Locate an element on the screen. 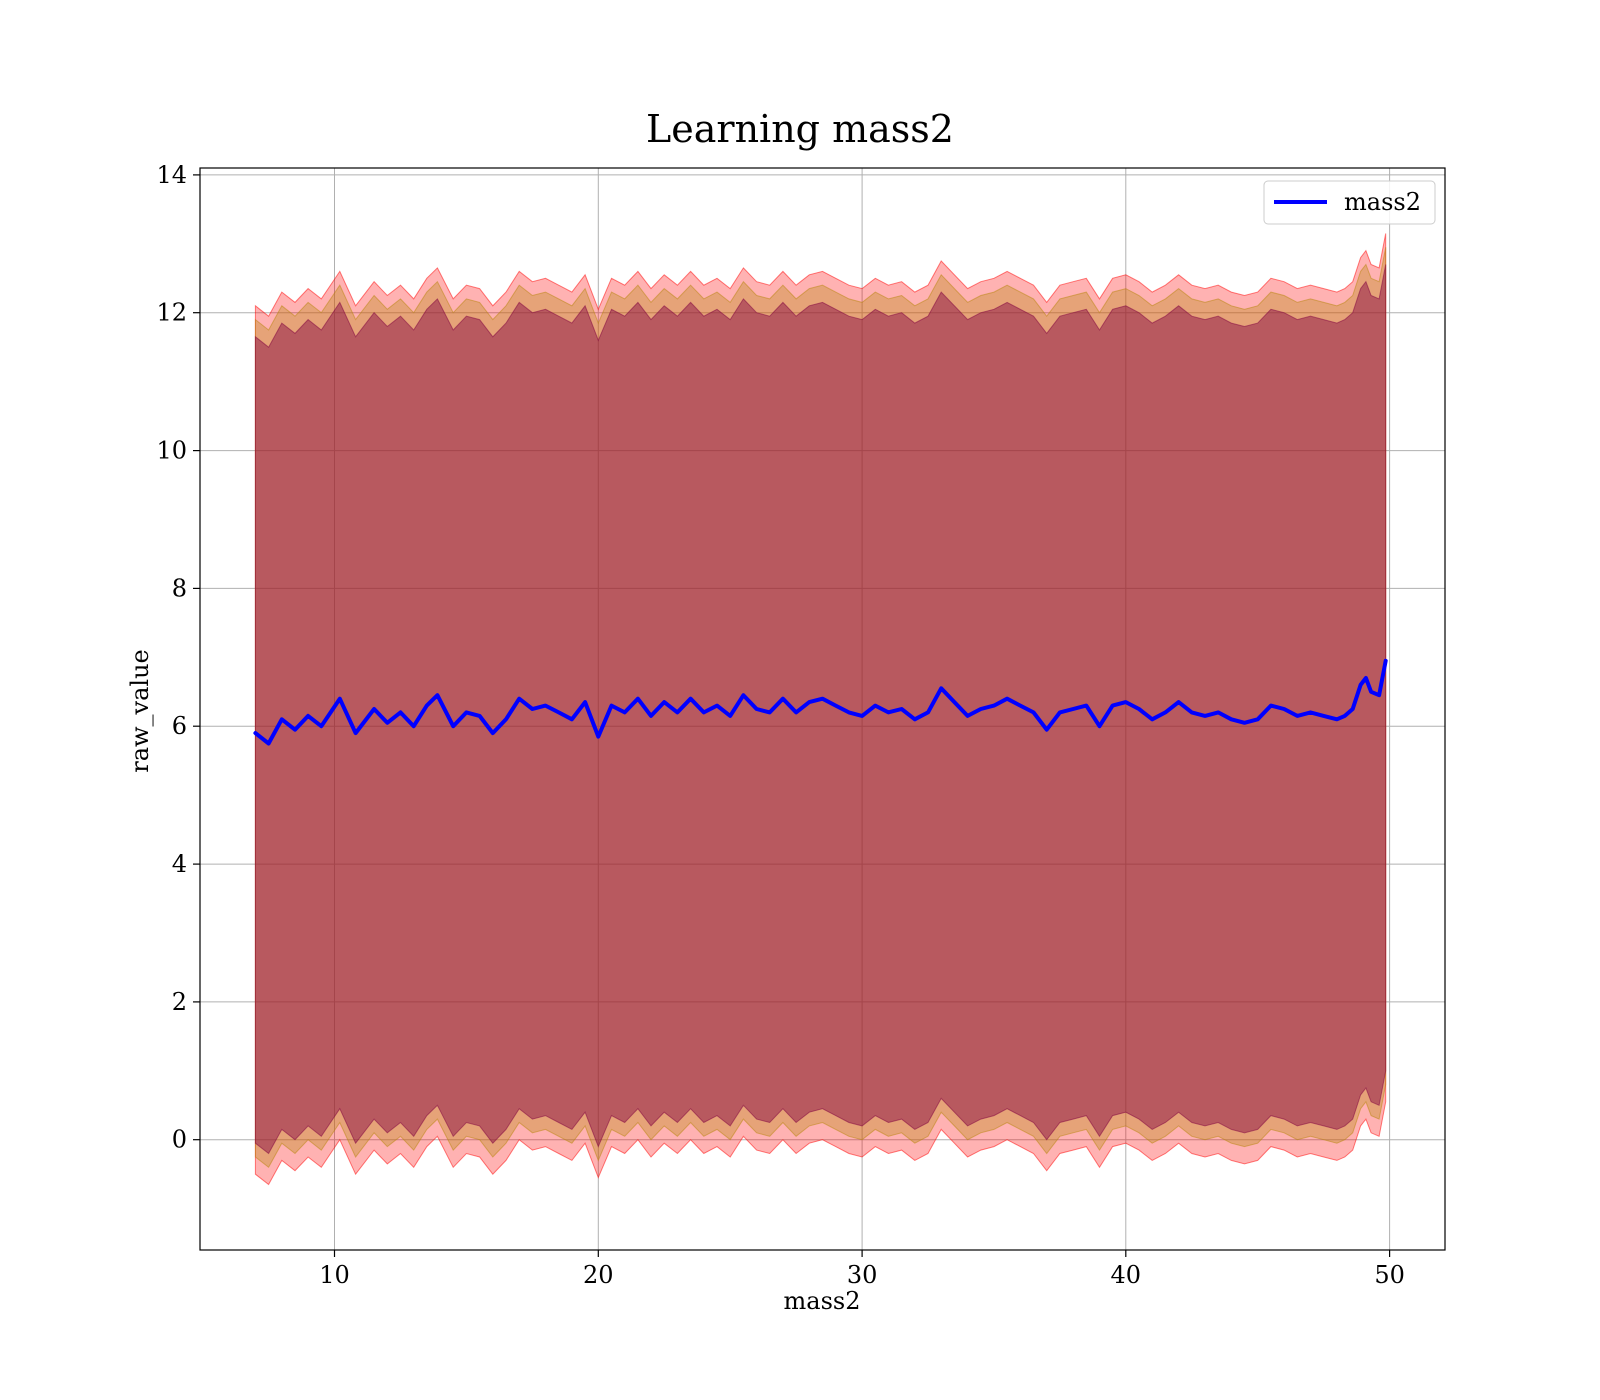  series-line-mass2 is located at coordinates (820, 702).